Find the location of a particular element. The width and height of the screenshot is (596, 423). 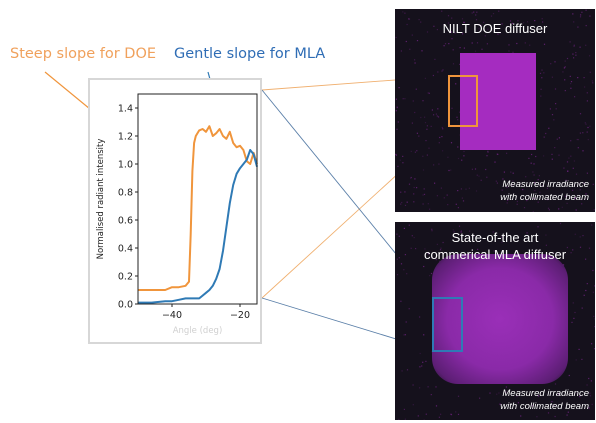

series-line-mla is located at coordinates (198, 226).